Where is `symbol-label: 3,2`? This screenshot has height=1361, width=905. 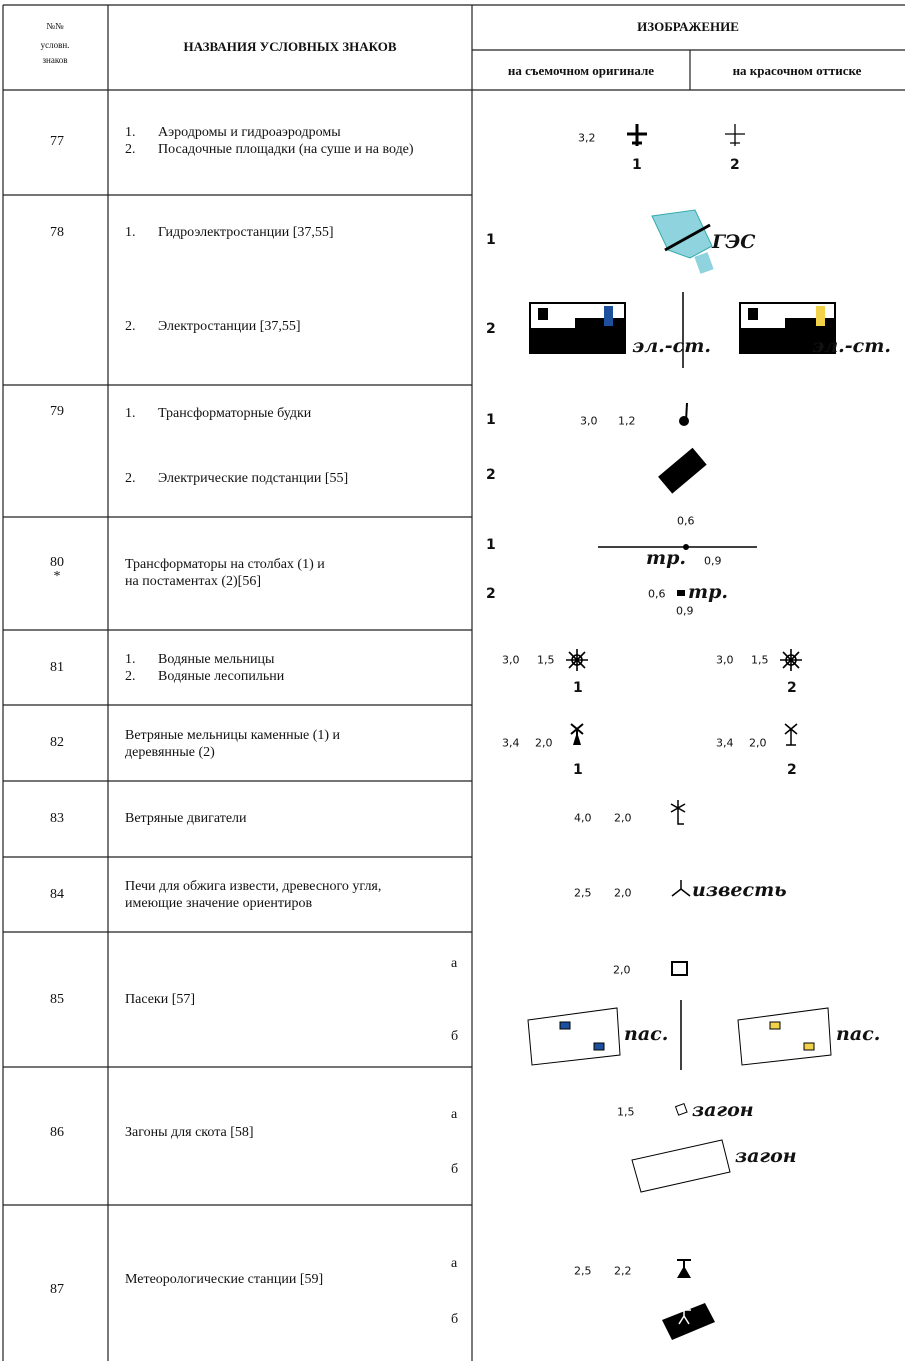
symbol-label: 3,2 is located at coordinates (587, 138).